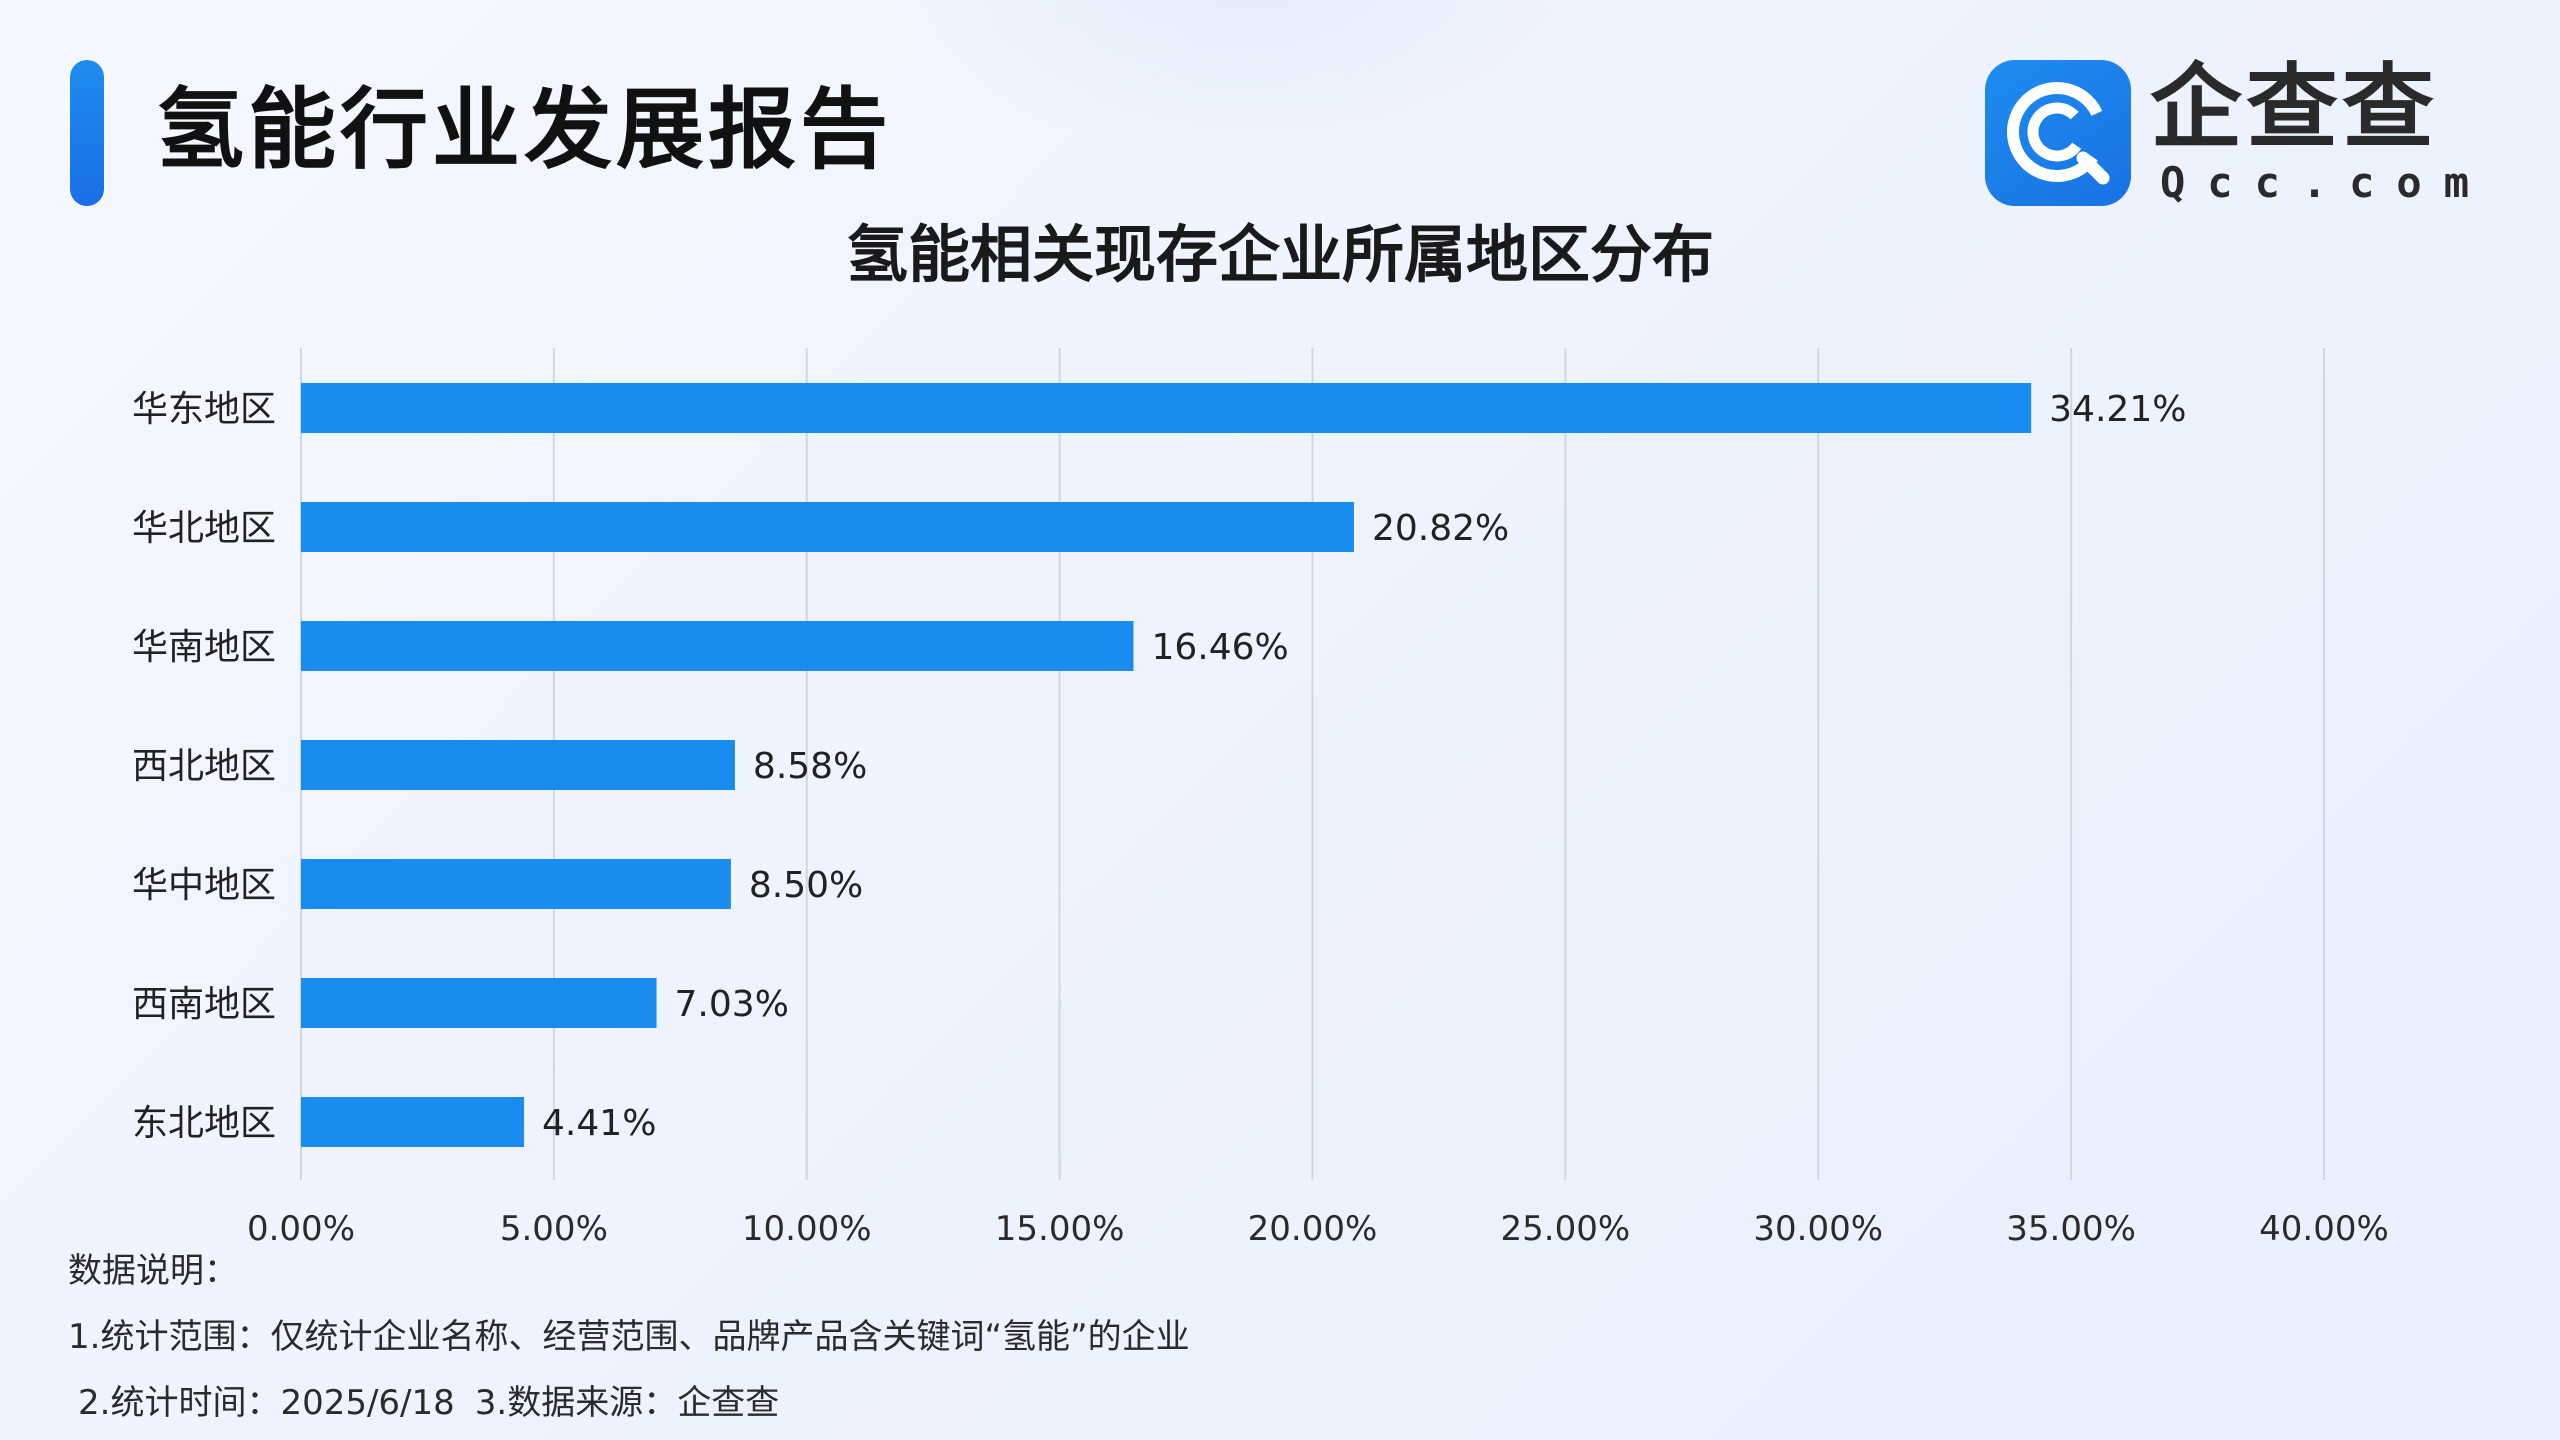 The width and height of the screenshot is (2560, 1440). Describe the element at coordinates (204, 647) in the screenshot. I see `category-label: 华南地区` at that location.